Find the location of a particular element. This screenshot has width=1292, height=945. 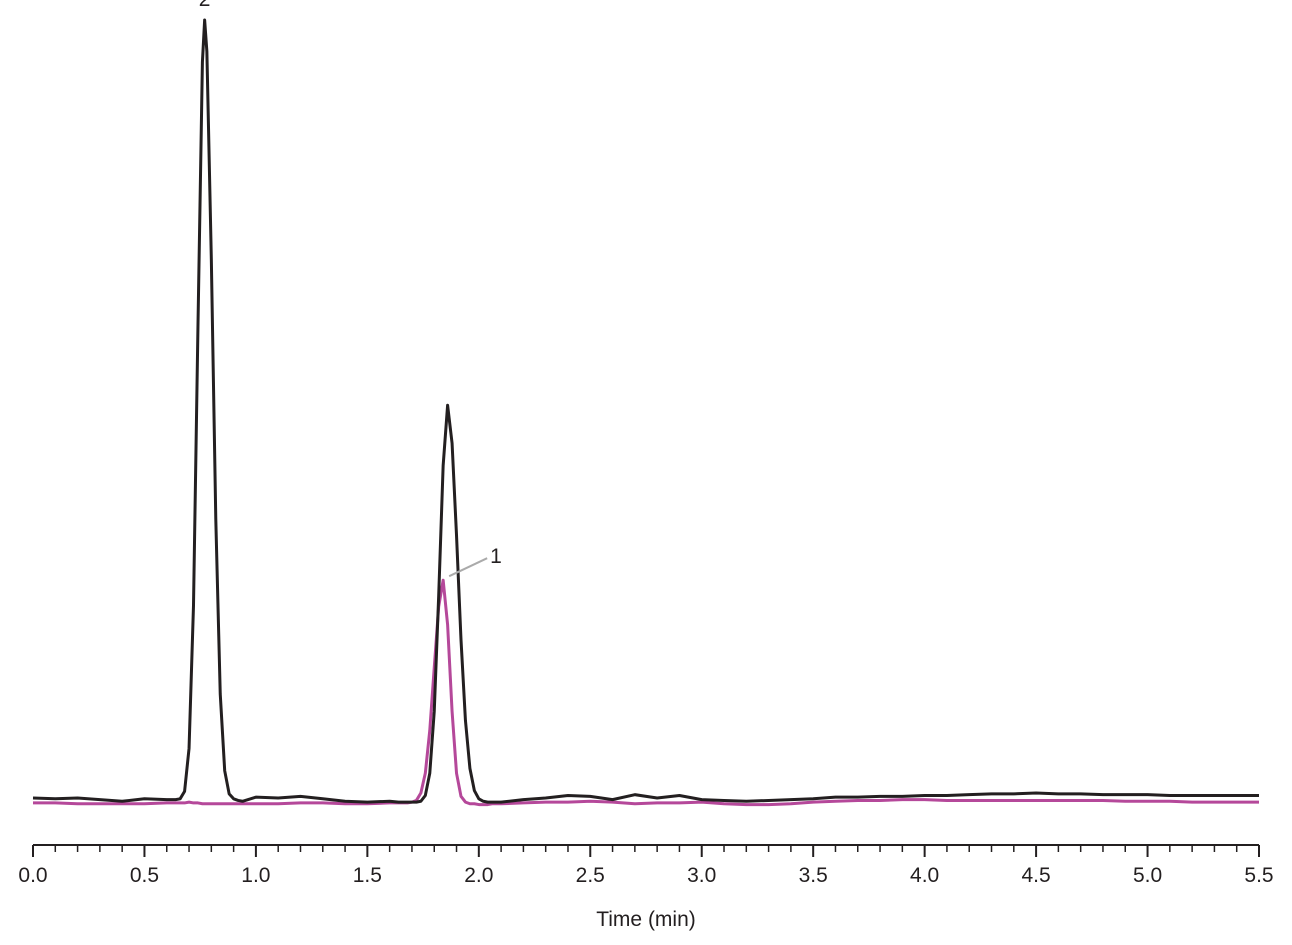

x-tick-label: 2.5 is located at coordinates (590, 875).